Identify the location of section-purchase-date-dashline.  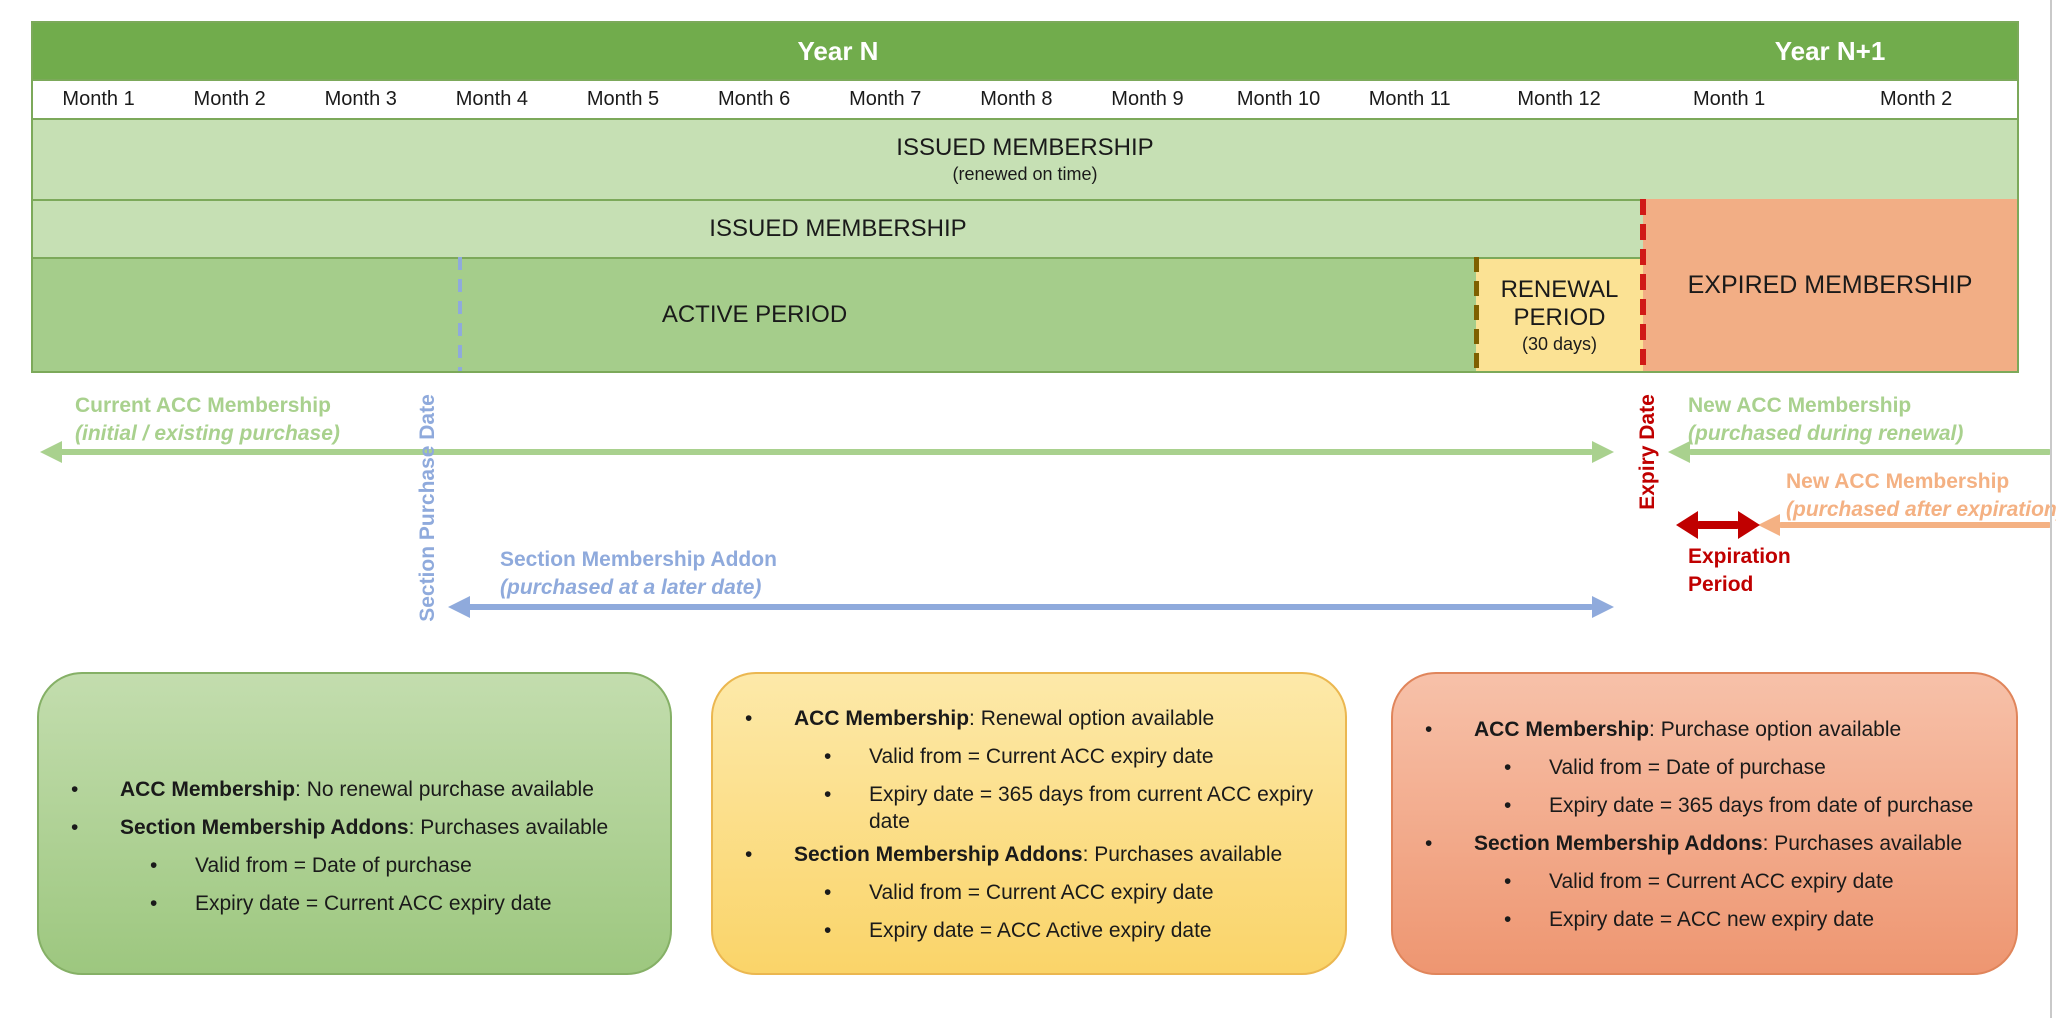
(460, 314).